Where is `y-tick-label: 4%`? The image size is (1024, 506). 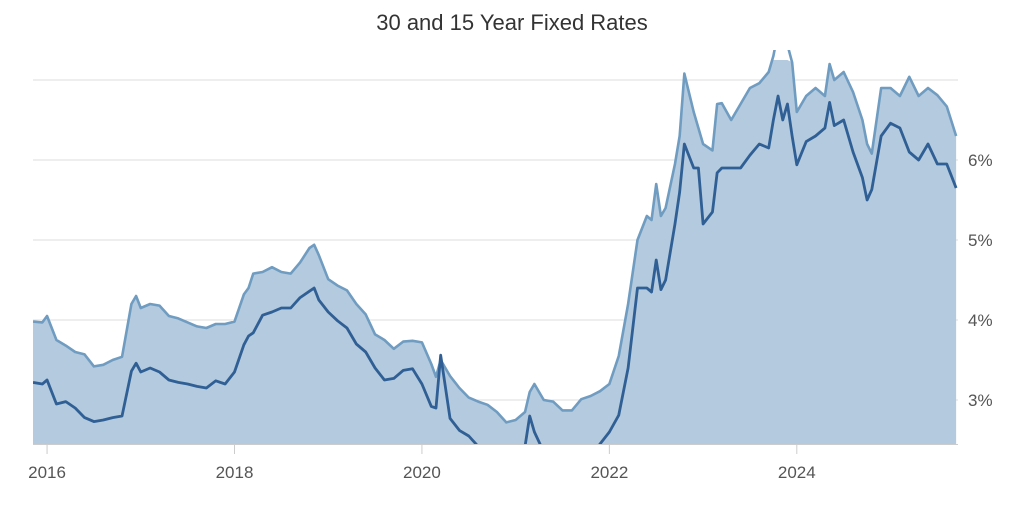
y-tick-label: 4% is located at coordinates (980, 320).